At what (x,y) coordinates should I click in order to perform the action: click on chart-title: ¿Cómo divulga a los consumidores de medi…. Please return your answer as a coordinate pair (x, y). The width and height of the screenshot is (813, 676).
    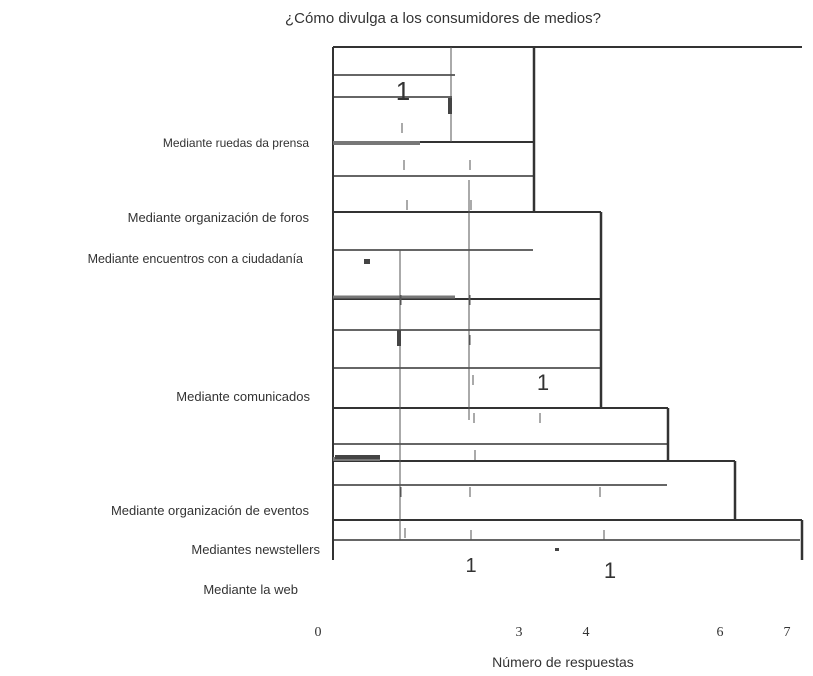
    Looking at the image, I should click on (443, 18).